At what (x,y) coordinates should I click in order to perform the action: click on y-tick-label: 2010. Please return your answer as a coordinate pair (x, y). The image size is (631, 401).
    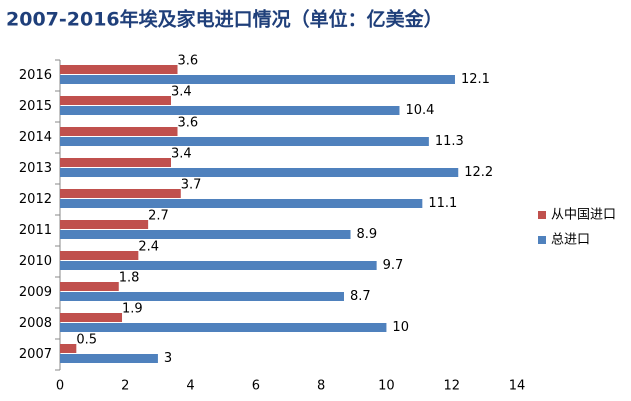
    Looking at the image, I should click on (35, 261).